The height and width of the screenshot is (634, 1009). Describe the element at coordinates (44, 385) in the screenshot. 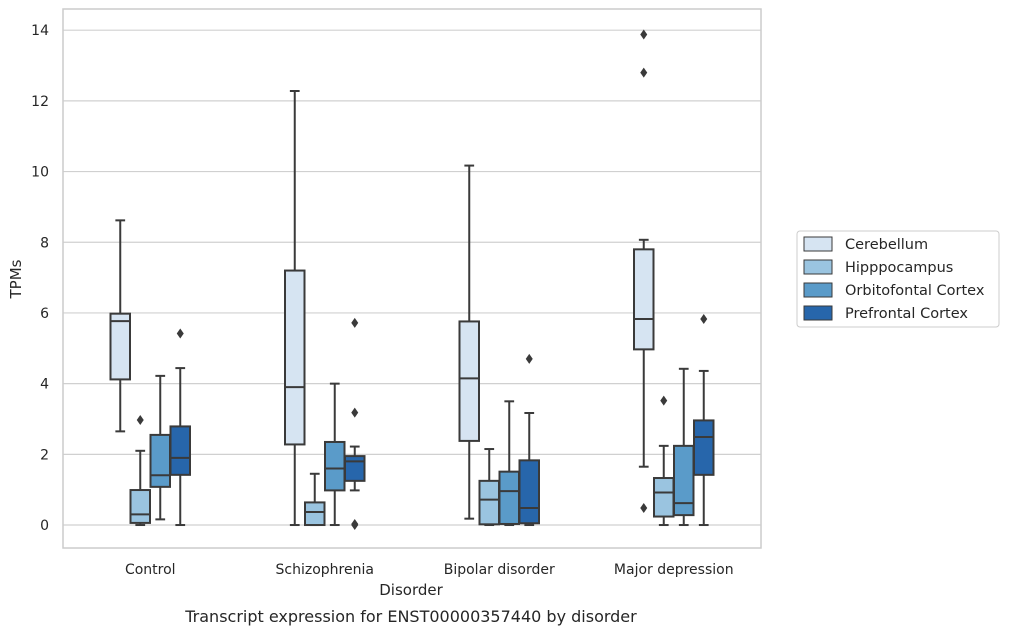

I see `y-tick-label: 4` at that location.